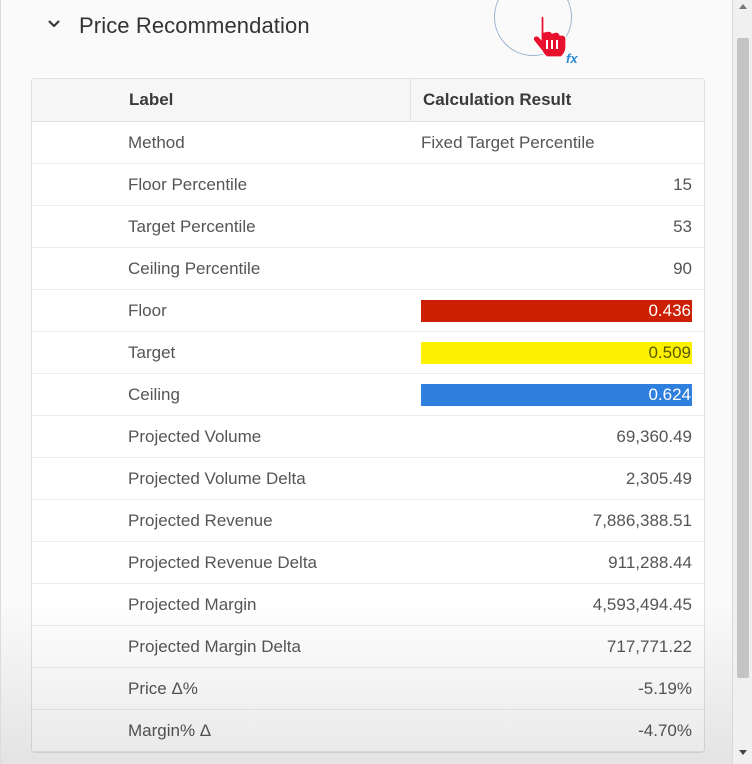 The height and width of the screenshot is (764, 752). Describe the element at coordinates (194, 268) in the screenshot. I see `row-label: Ceiling Percentile` at that location.